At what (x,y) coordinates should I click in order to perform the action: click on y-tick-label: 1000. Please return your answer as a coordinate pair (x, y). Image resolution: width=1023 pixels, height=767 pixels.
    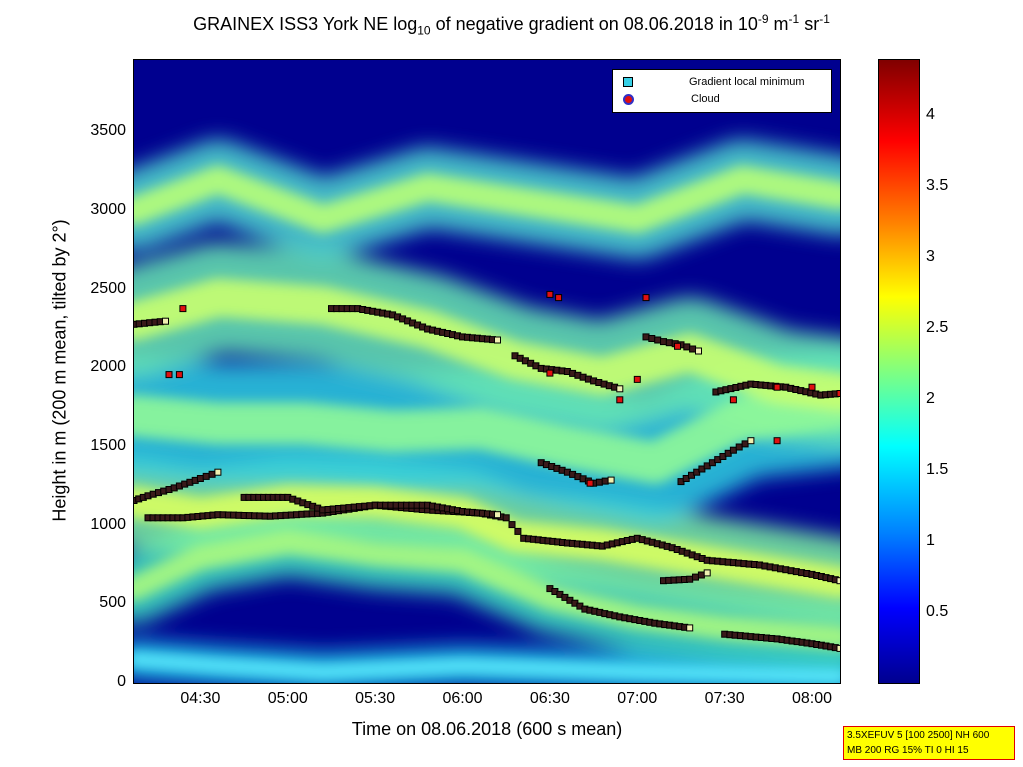
    Looking at the image, I should click on (108, 524).